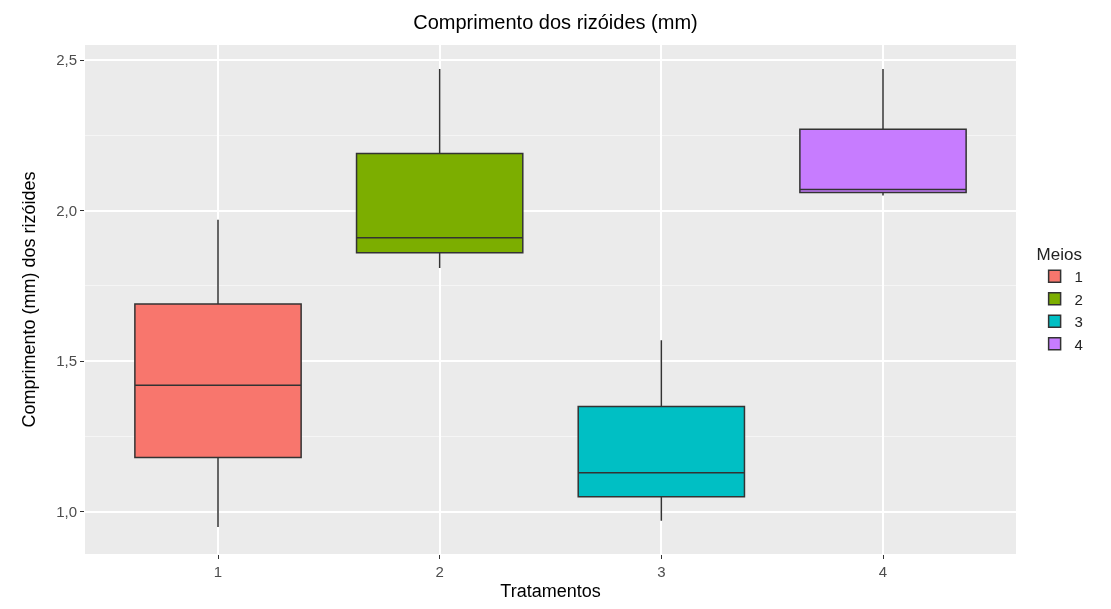 Image resolution: width=1111 pixels, height=609 pixels. I want to click on y-axis-title: Comprimento (mm) dos rizóides, so click(29, 299).